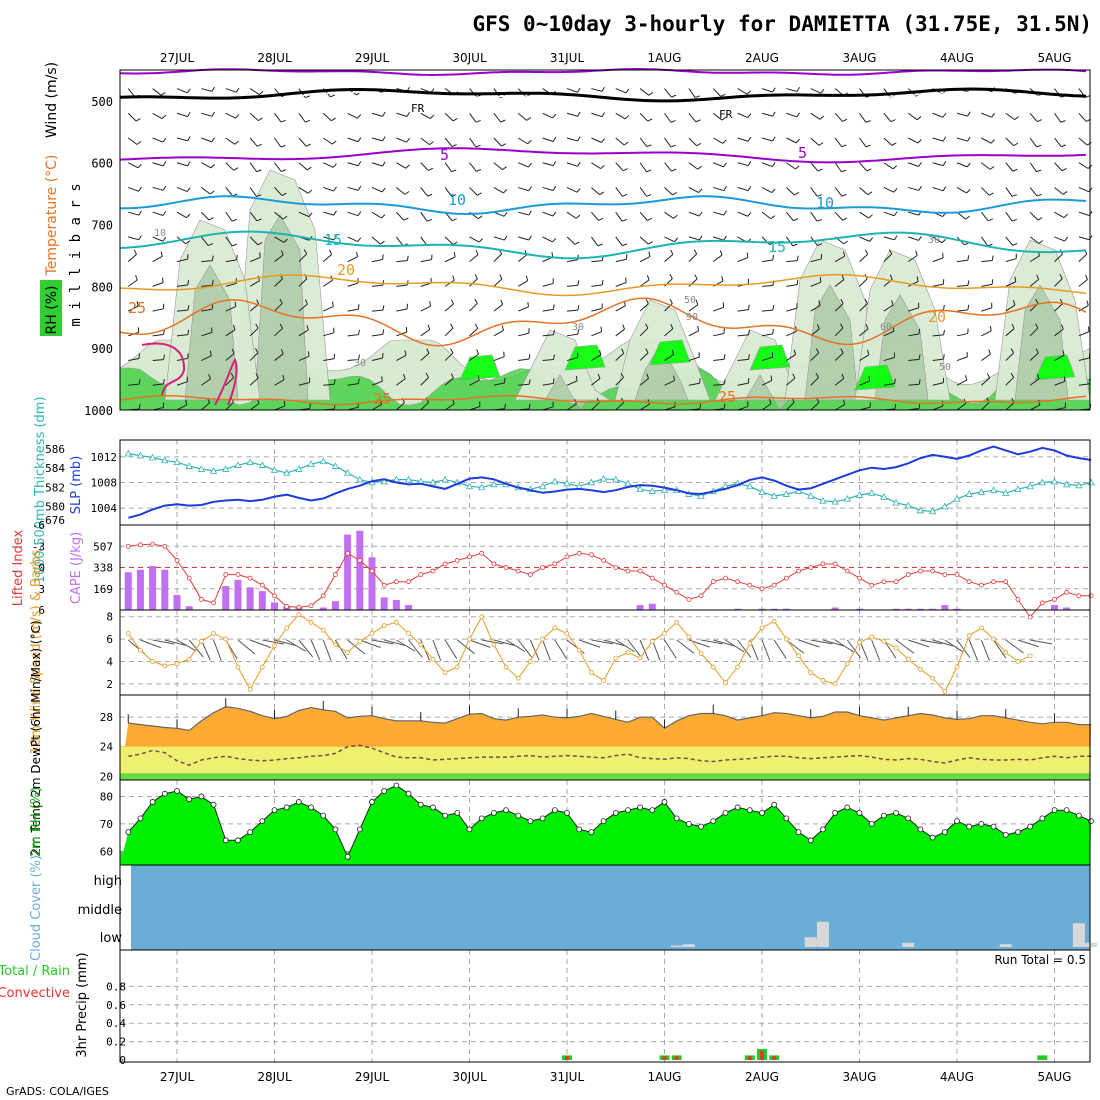  What do you see at coordinates (692, 317) in the screenshot?
I see `rh-contour-label: 90` at bounding box center [692, 317].